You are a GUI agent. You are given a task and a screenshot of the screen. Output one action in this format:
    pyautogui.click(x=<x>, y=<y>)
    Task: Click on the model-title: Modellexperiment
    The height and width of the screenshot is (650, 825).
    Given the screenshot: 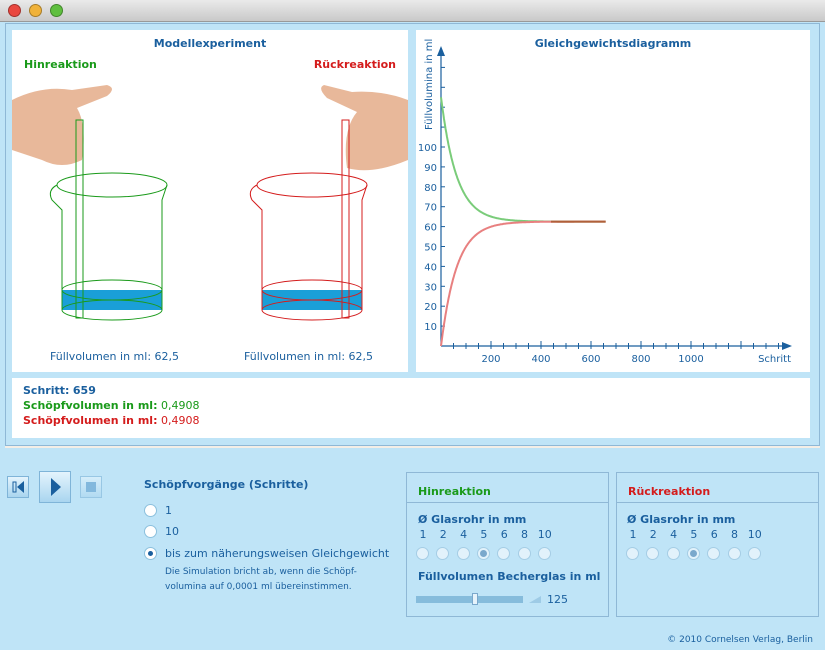 What is the action you would take?
    pyautogui.click(x=210, y=43)
    